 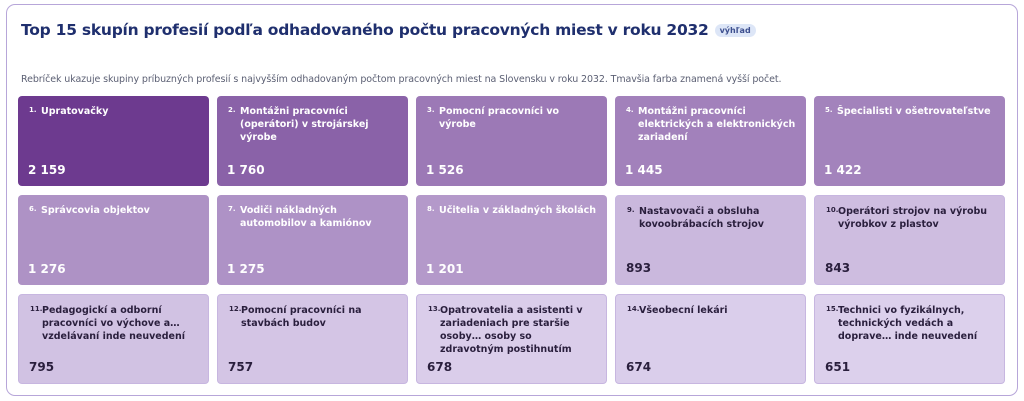 I want to click on tile-1: 1. Upratovačky 2 159, so click(x=113, y=141).